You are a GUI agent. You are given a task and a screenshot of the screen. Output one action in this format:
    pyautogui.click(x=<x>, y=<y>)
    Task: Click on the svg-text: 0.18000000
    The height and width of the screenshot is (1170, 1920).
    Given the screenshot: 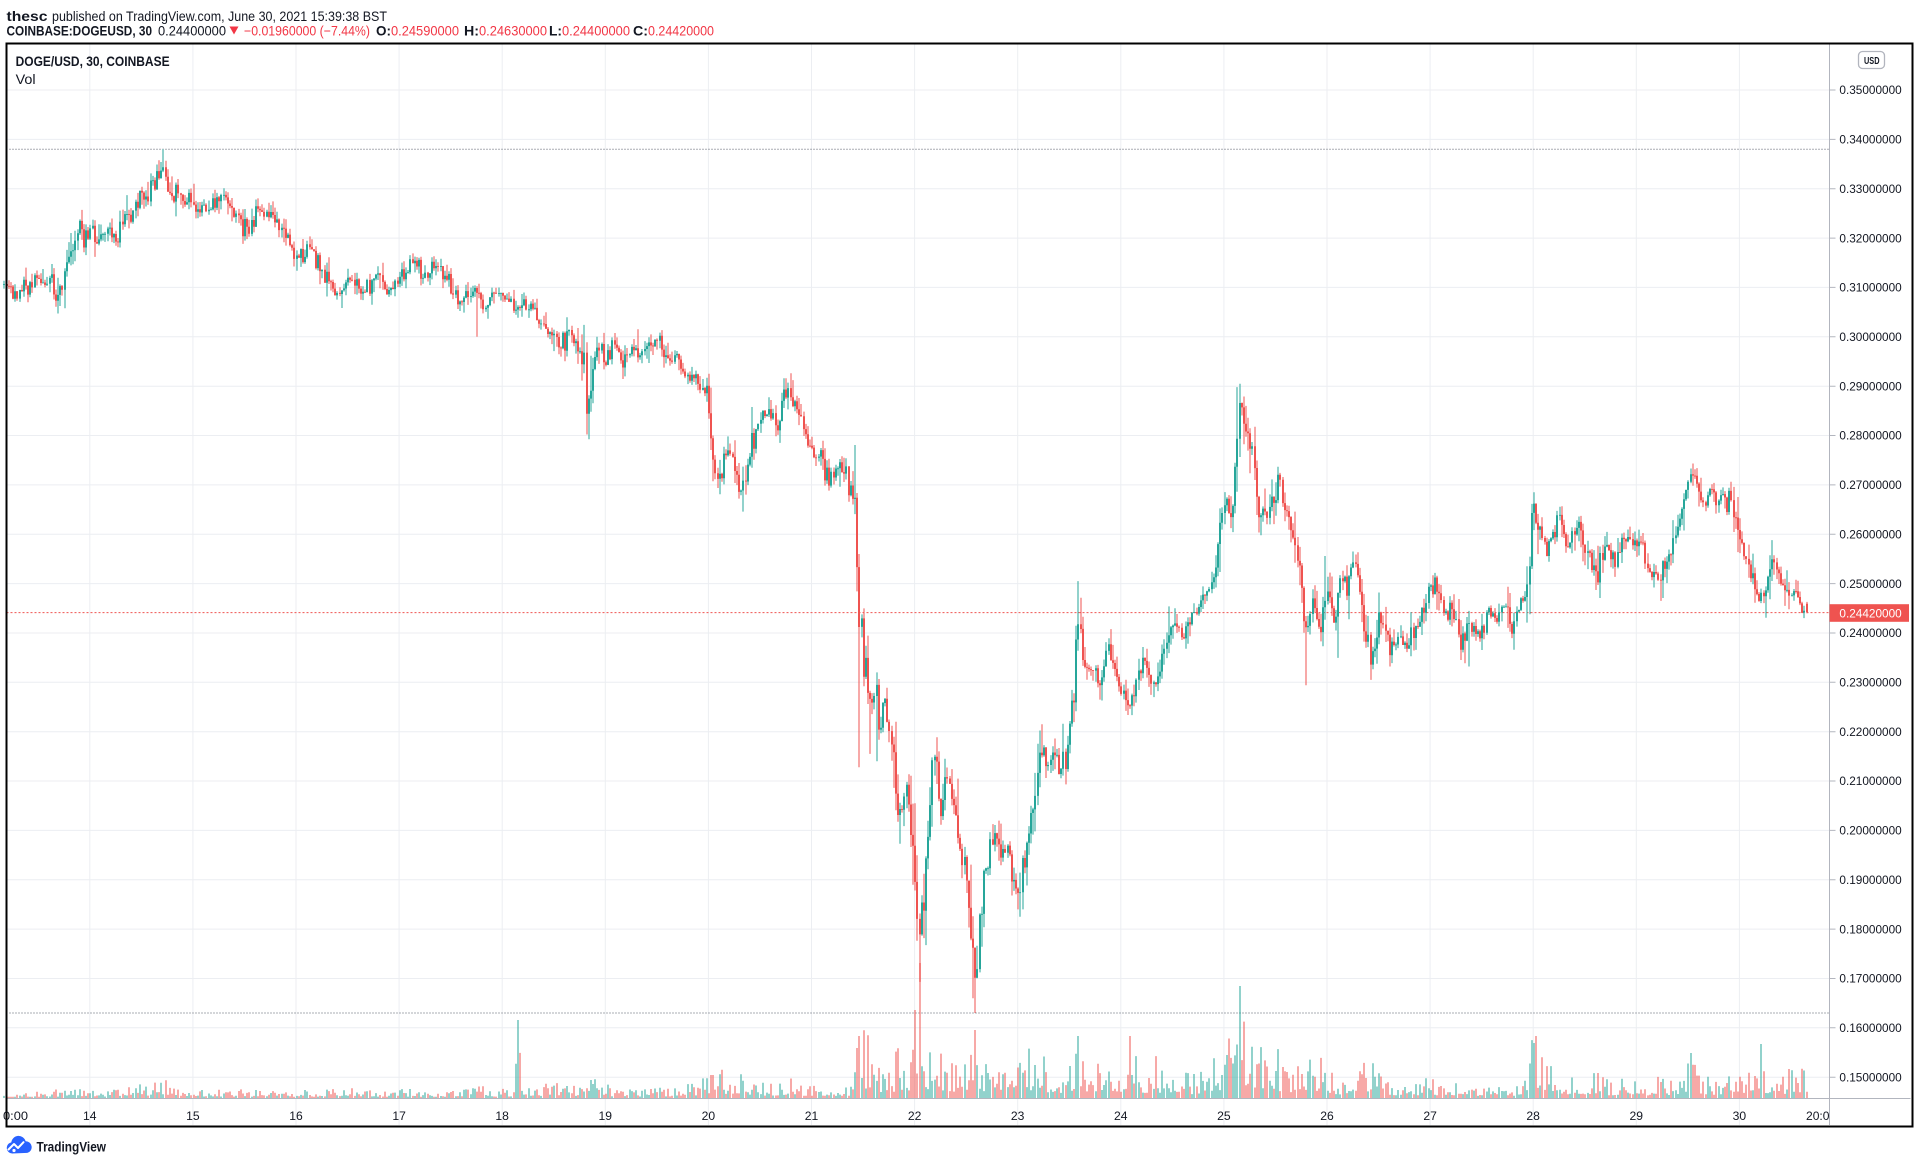 What is the action you would take?
    pyautogui.click(x=1870, y=929)
    